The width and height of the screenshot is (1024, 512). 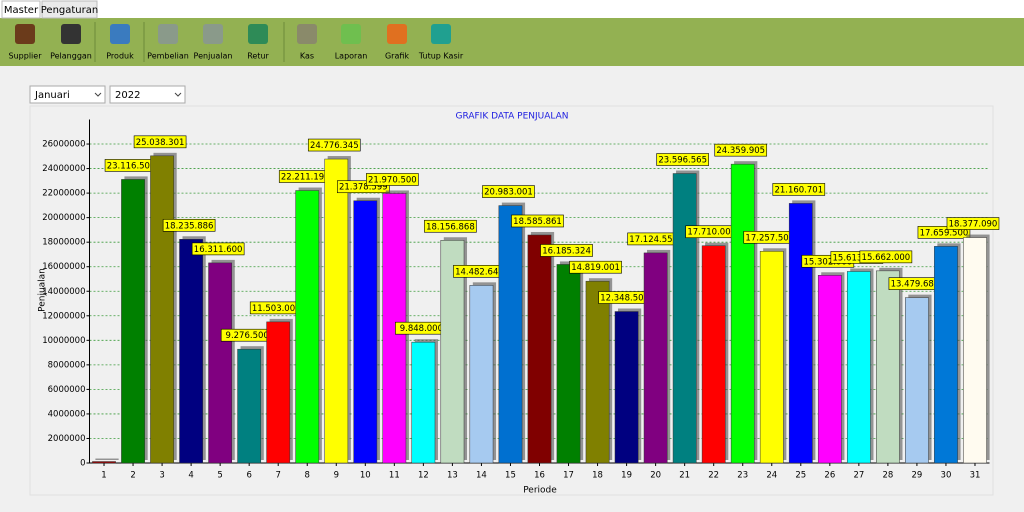 What do you see at coordinates (190, 476) in the screenshot?
I see `x-tick-label: 4` at bounding box center [190, 476].